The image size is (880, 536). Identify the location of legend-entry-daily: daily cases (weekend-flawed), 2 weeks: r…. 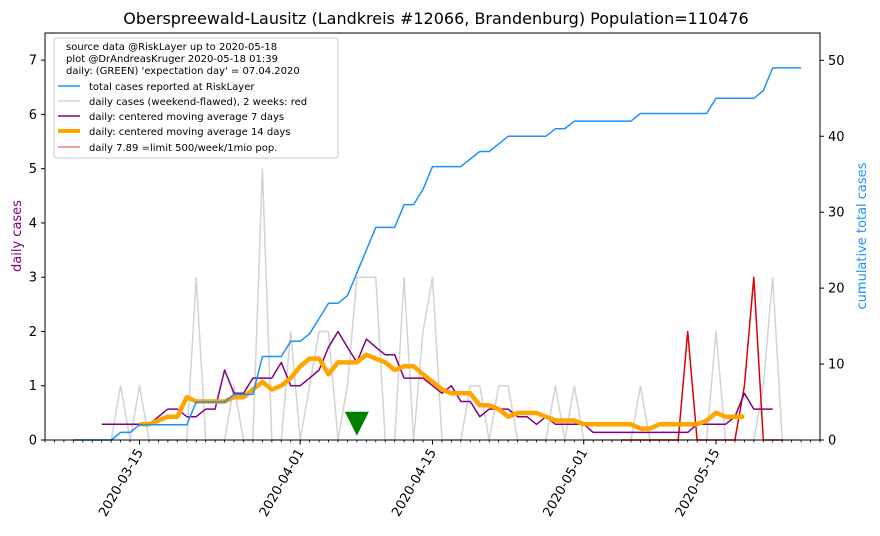
(198, 102).